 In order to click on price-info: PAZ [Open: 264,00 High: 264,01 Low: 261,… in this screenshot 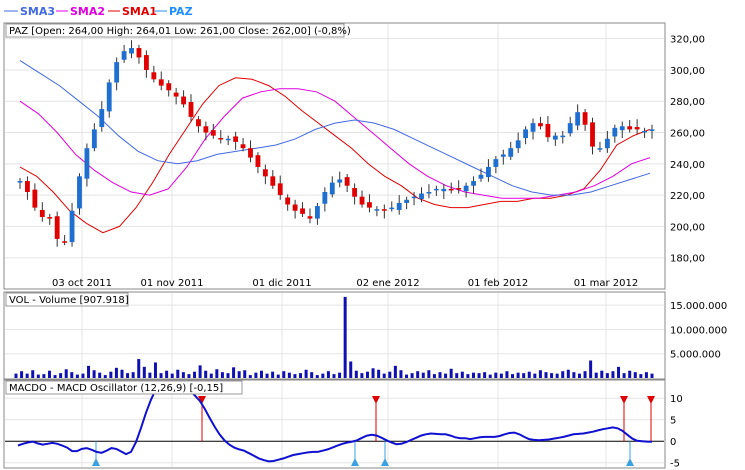, I will do `click(180, 31)`.